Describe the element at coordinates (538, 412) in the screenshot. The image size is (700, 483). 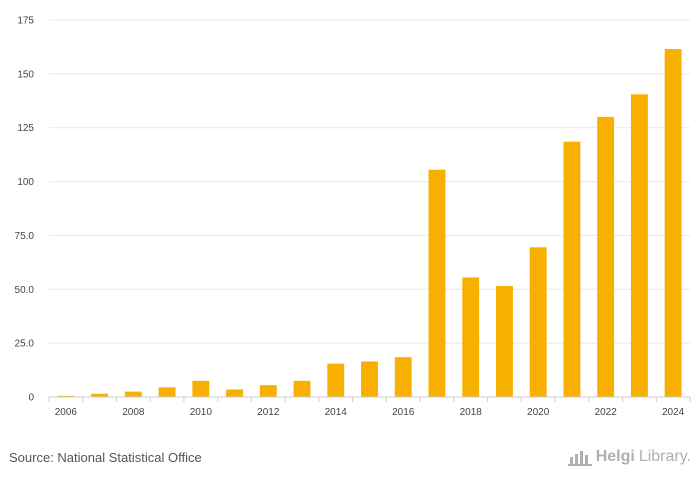
I see `x-tick-label: 2020` at that location.